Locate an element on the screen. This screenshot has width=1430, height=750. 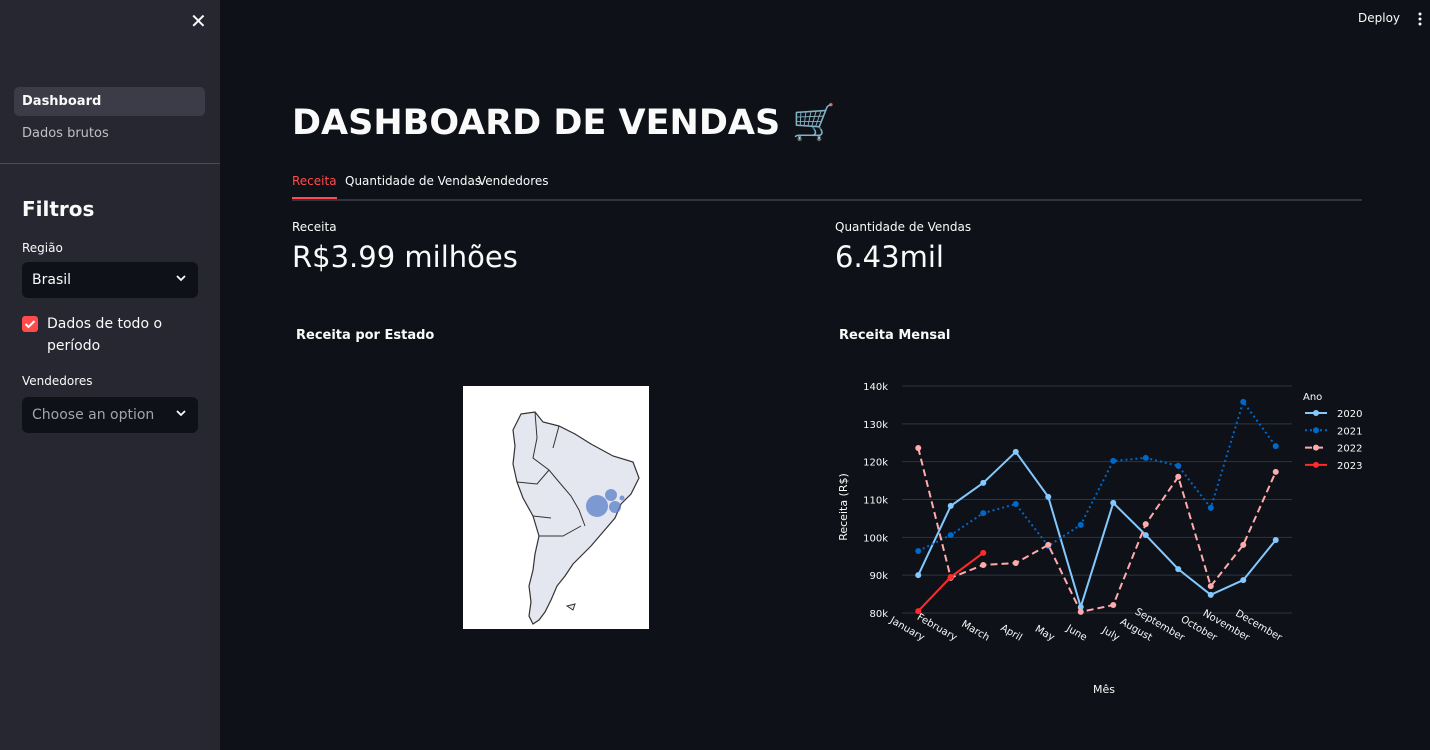
filters-title: Filtros is located at coordinates (58, 209).